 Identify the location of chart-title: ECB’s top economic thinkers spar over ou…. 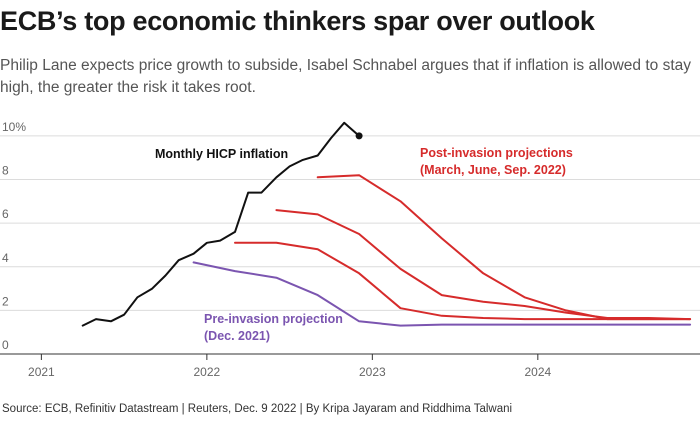
(297, 21).